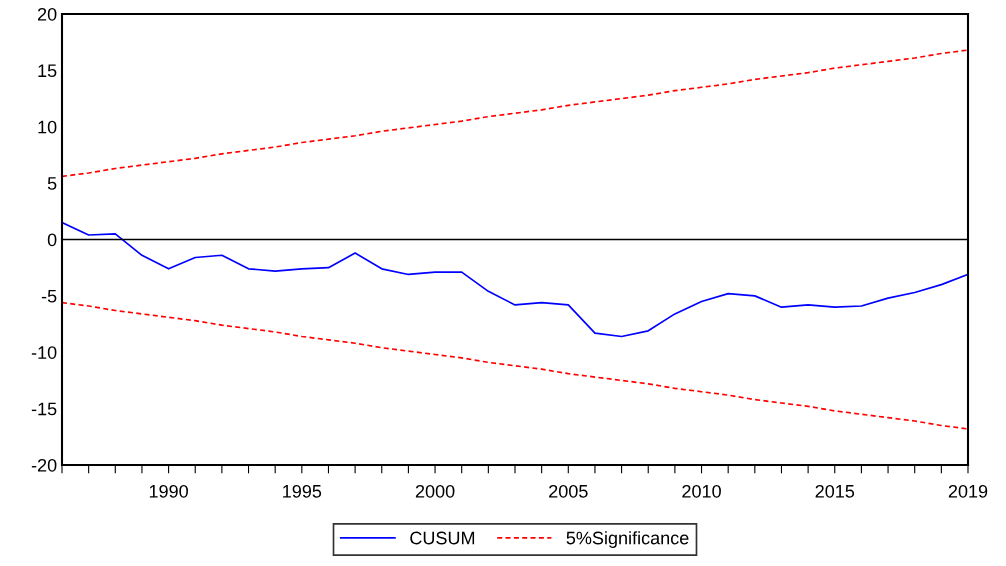 The width and height of the screenshot is (1006, 566). What do you see at coordinates (168, 491) in the screenshot?
I see `x-tick-label: 1990` at bounding box center [168, 491].